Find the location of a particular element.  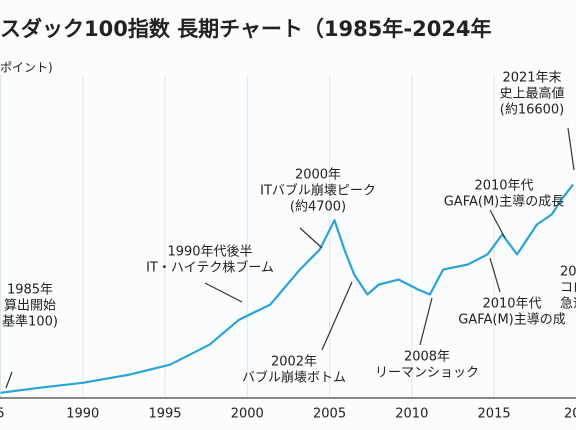

chart-title: スダック100指数 長期チャート（1985年-2024年 is located at coordinates (246, 29).